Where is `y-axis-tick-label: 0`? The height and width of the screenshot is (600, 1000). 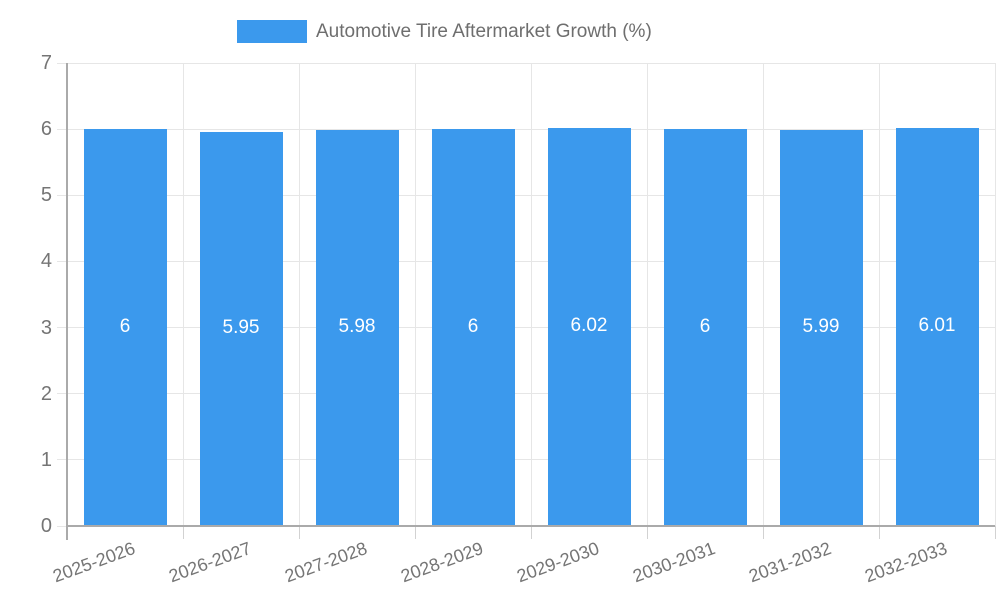
y-axis-tick-label: 0 is located at coordinates (46, 526).